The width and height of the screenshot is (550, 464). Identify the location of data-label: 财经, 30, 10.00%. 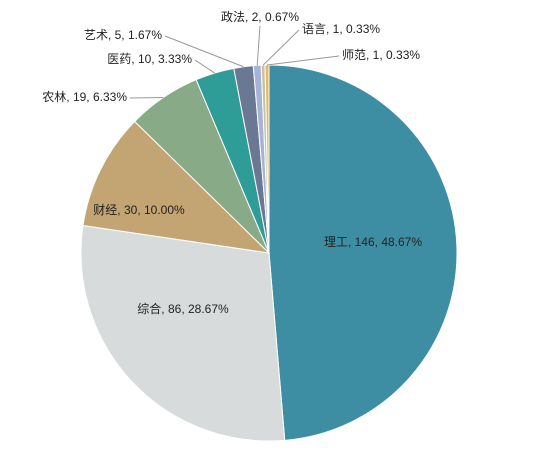
(139, 210).